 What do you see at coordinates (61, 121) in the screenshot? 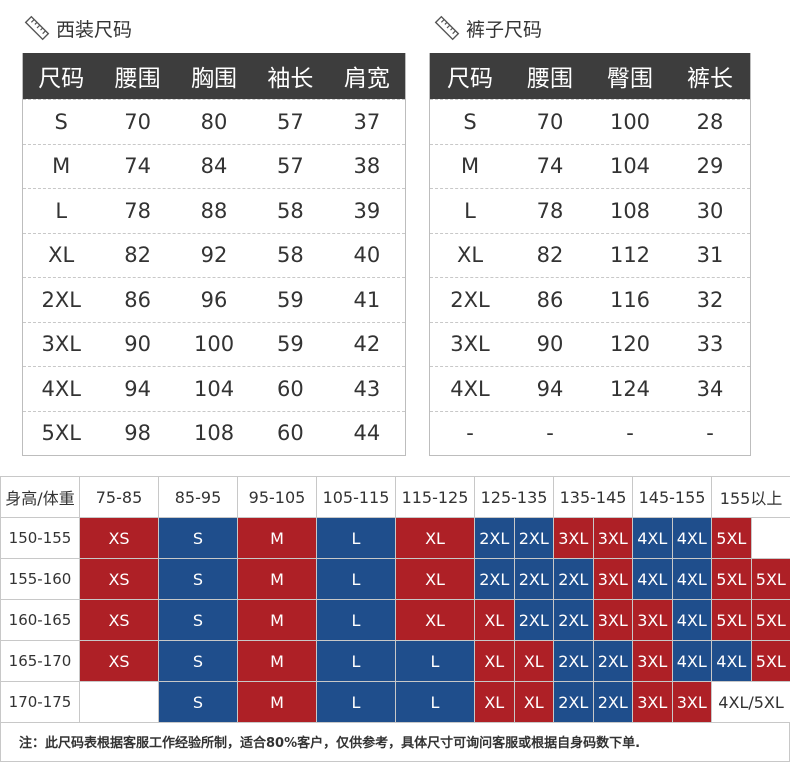
I see `table-cell: S` at bounding box center [61, 121].